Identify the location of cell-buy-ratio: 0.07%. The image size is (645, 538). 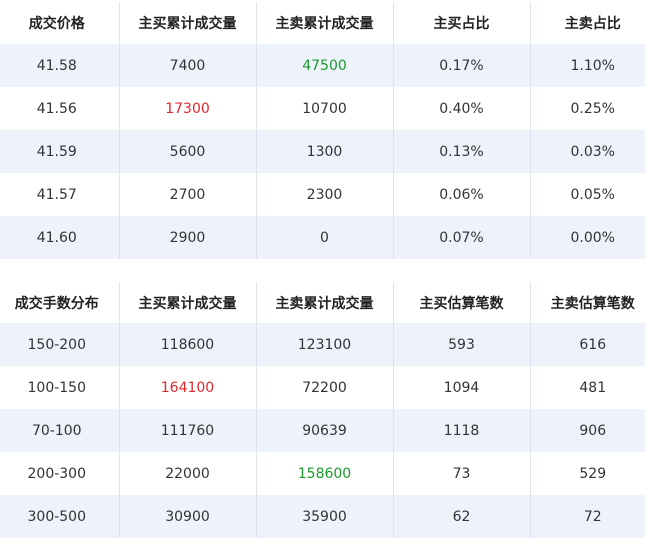
(462, 237).